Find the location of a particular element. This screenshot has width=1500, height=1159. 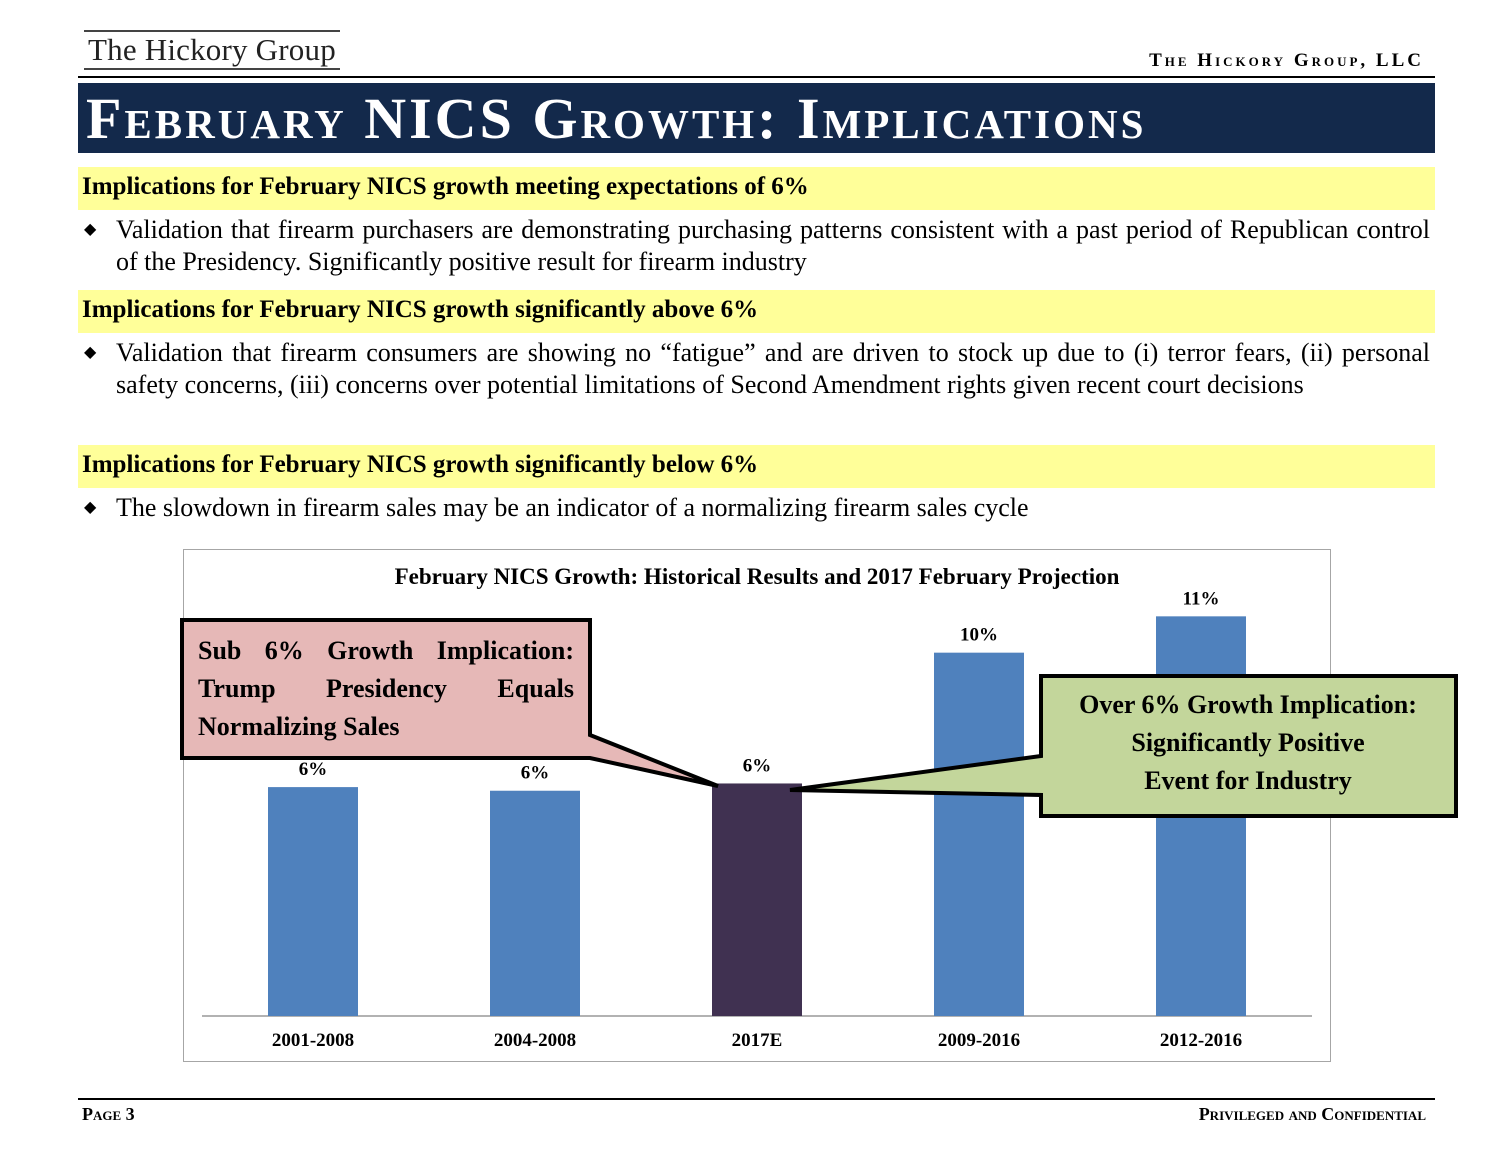

x-tick-label-2017E: 2017E is located at coordinates (757, 1040).